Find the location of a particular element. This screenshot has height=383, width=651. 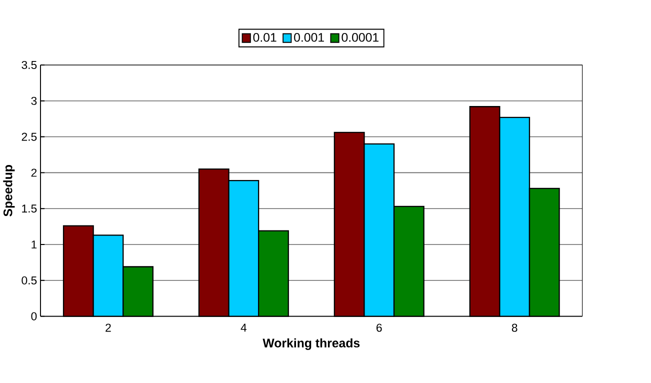

y-tick-label: 1.5 is located at coordinates (29, 208).